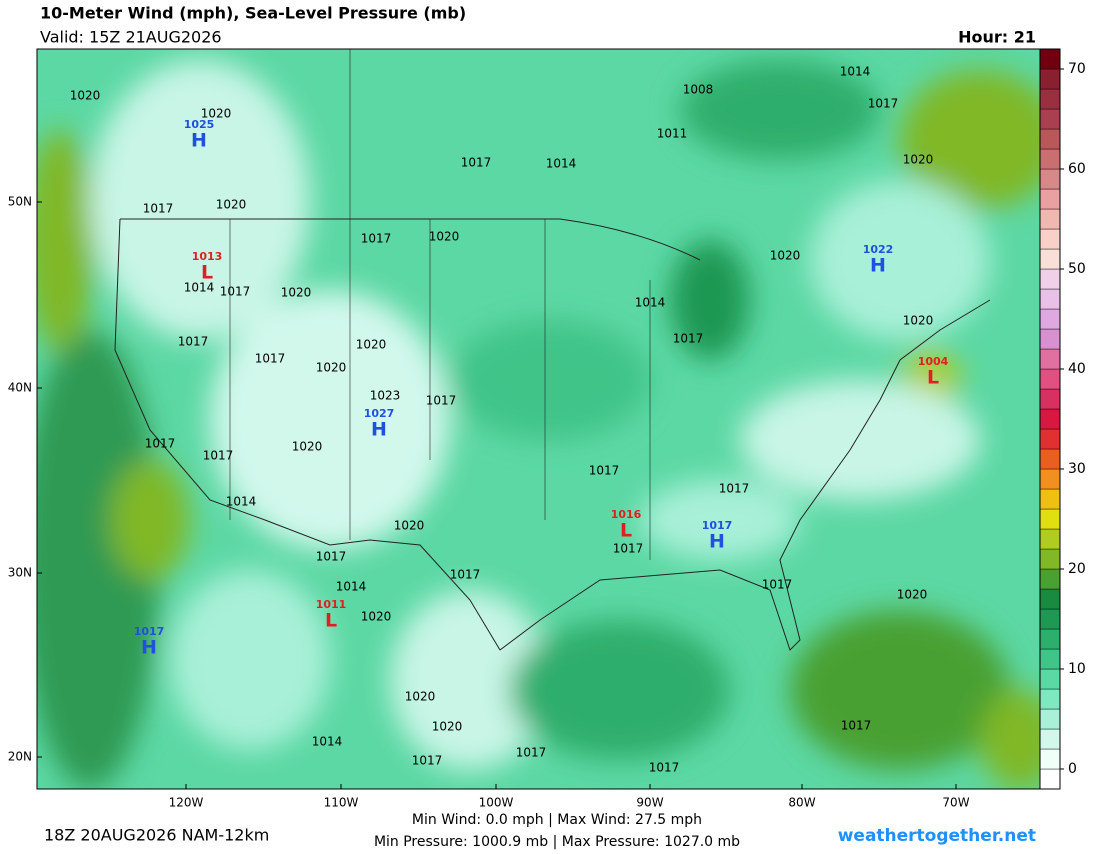  I want to click on isobar-label: 1023, so click(385, 396).